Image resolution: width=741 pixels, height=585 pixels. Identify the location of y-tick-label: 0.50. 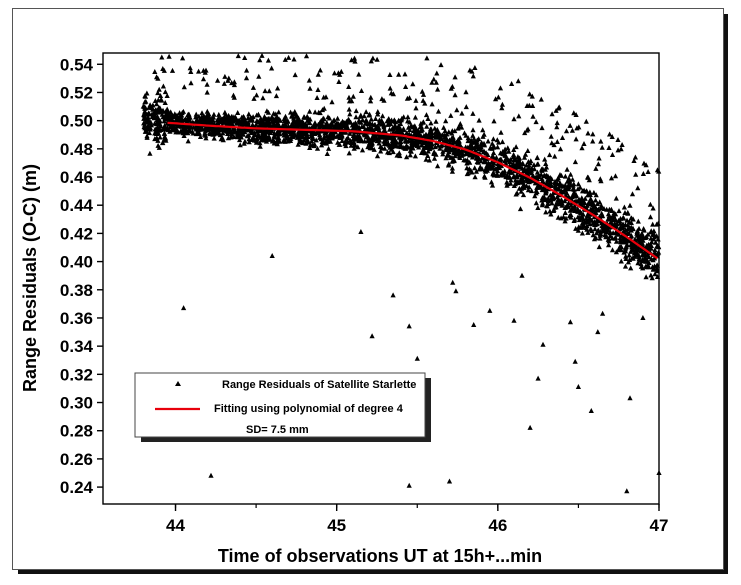
(76, 121).